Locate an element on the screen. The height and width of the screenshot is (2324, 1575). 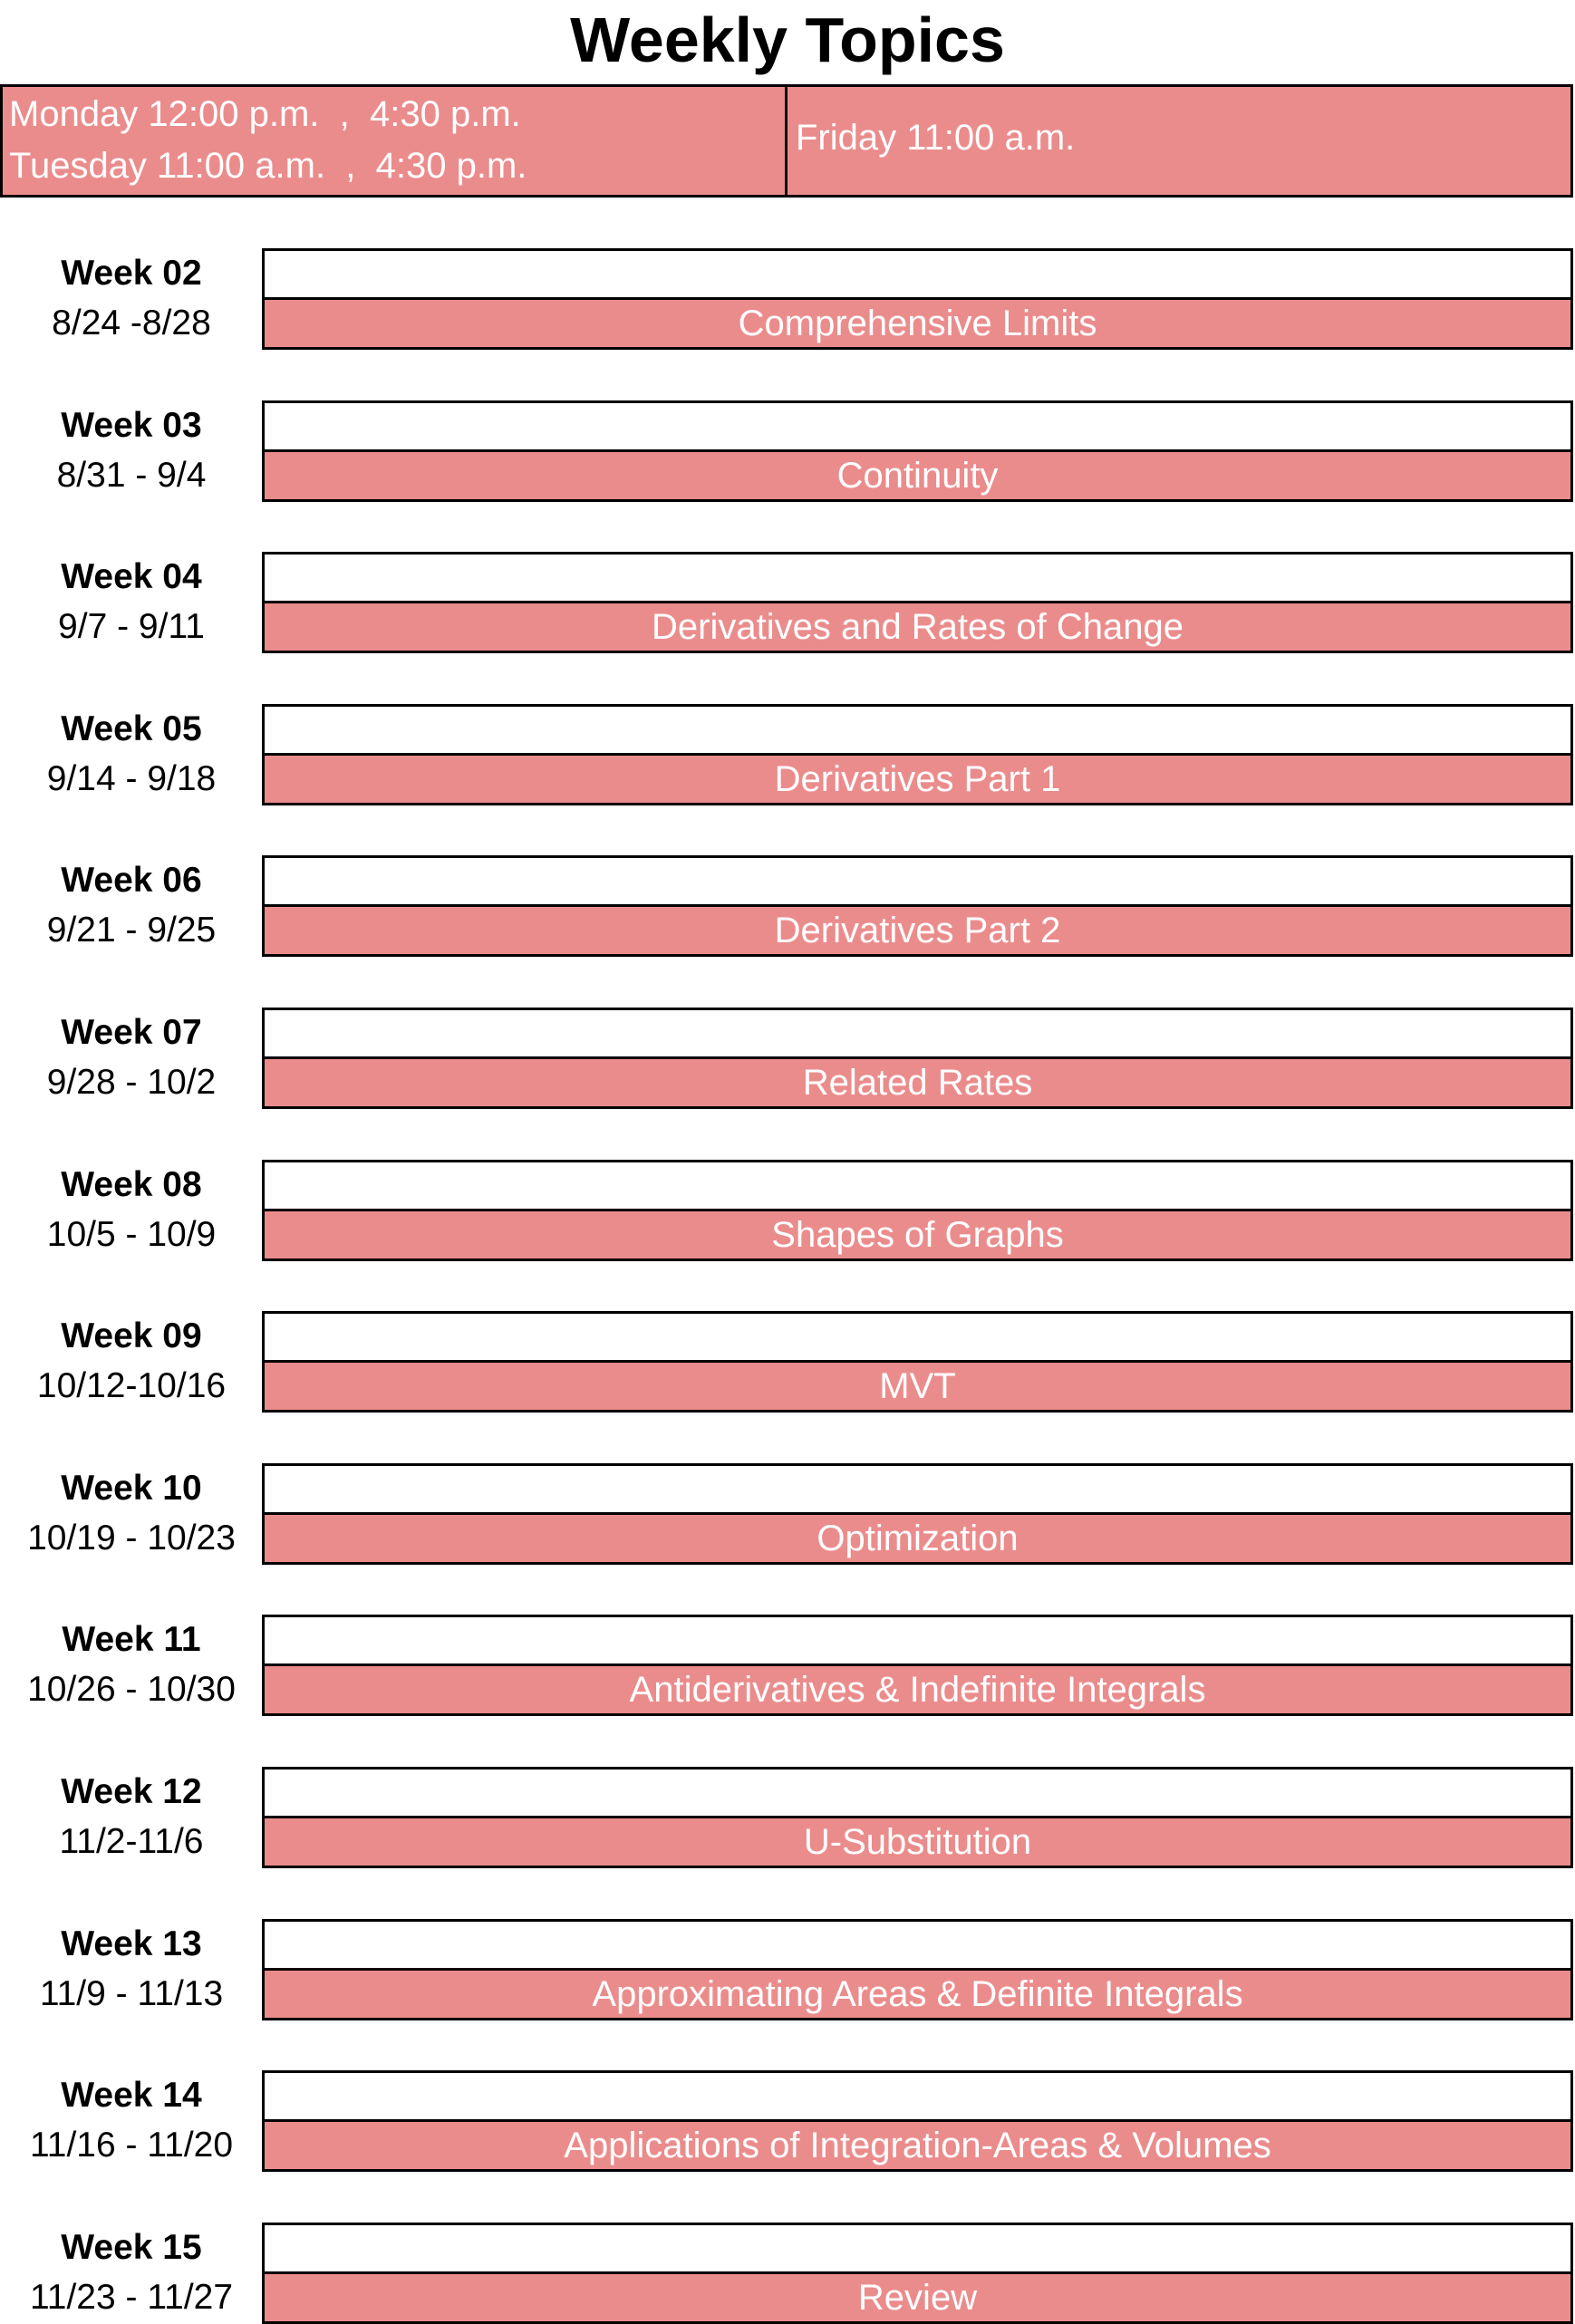
week-dates: 9/21 - 9/25 is located at coordinates (131, 930).